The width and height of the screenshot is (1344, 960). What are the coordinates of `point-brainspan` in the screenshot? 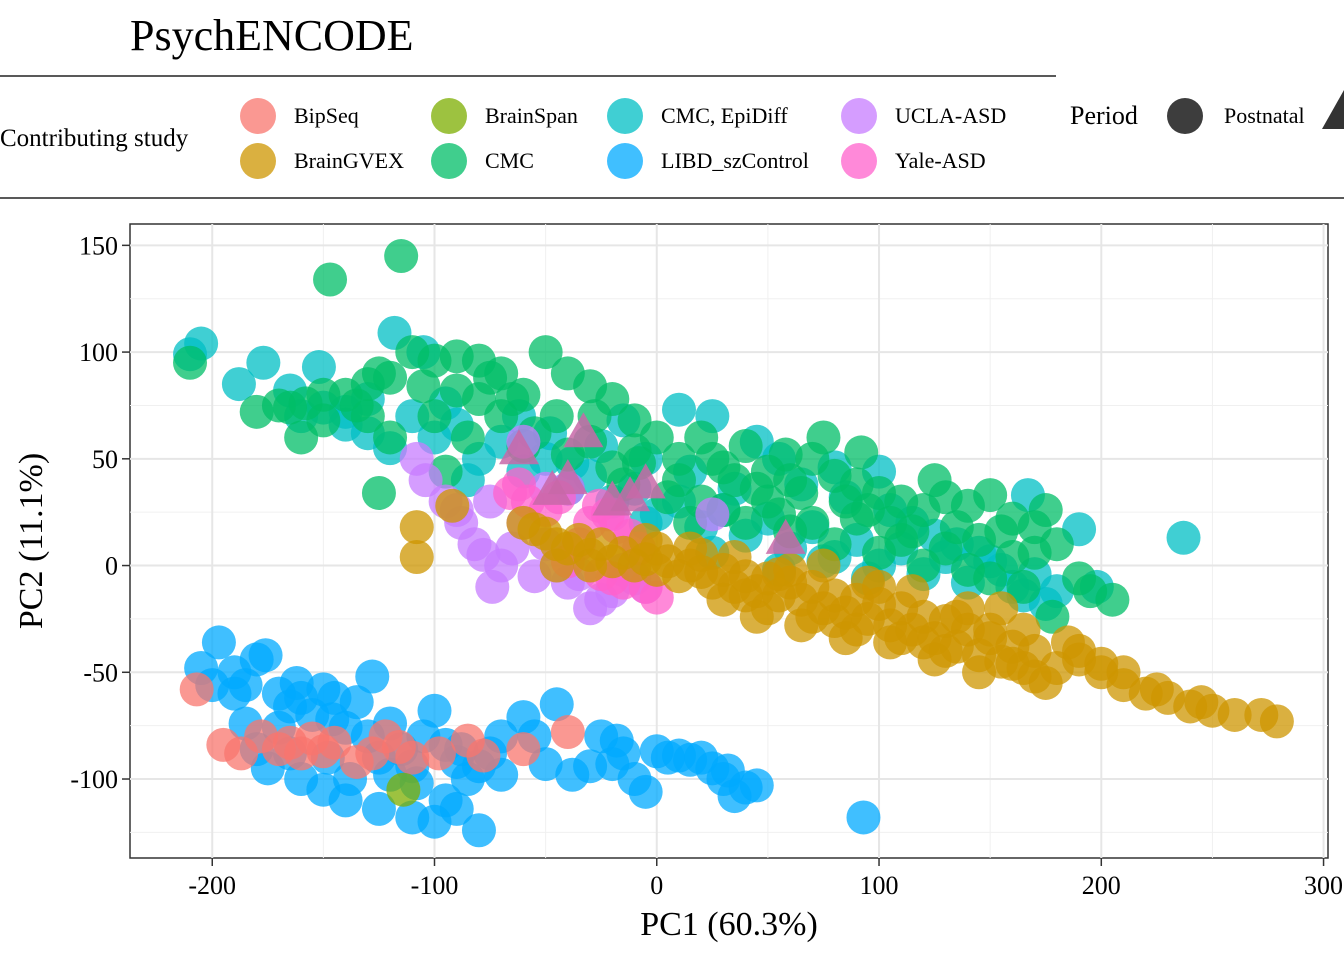 It's located at (403, 789).